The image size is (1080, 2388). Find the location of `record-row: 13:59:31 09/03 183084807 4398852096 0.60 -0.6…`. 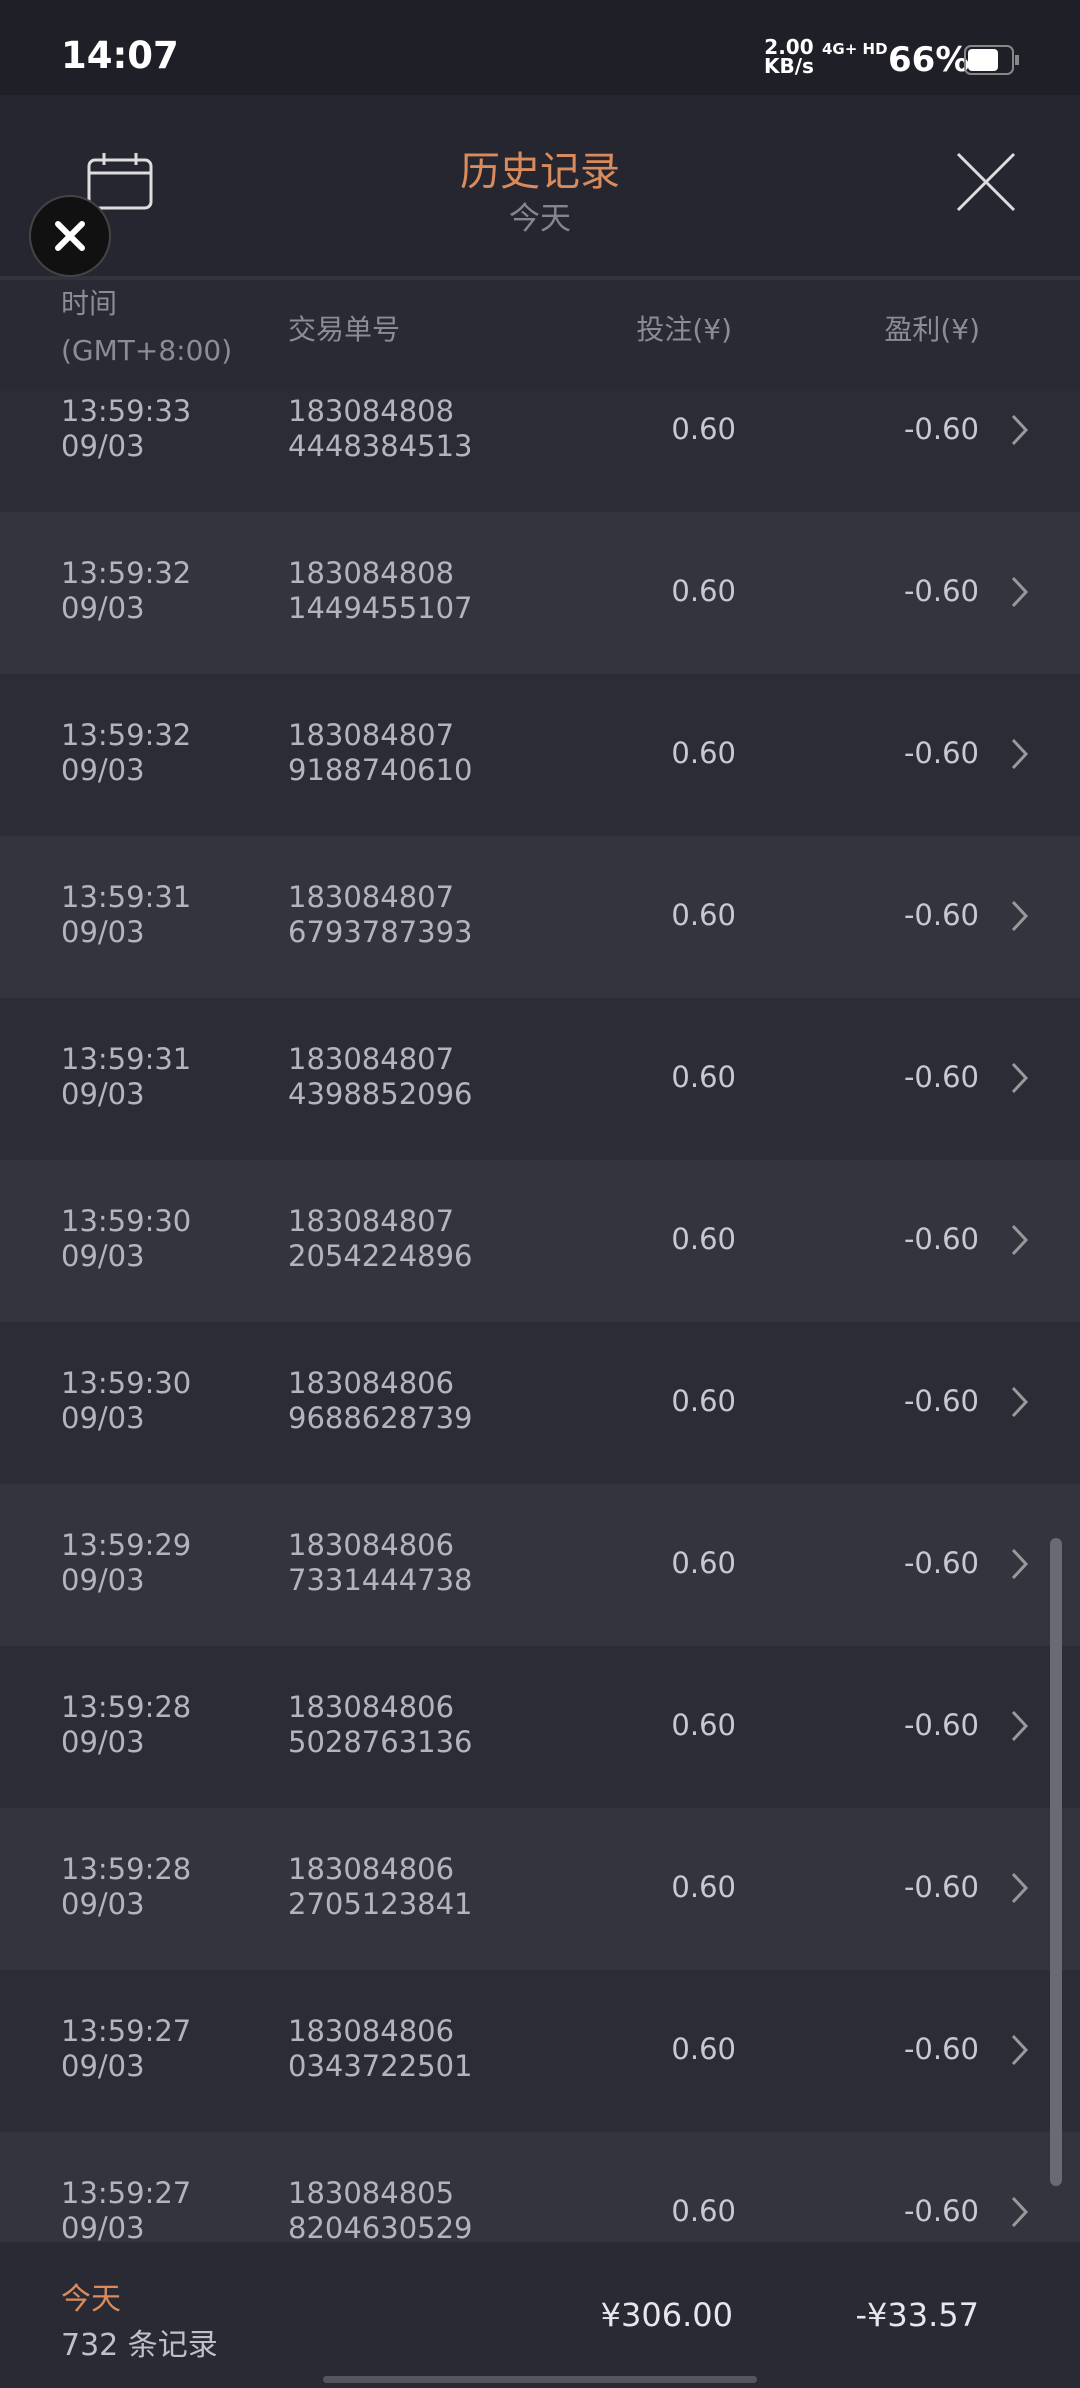

record-row: 13:59:31 09/03 183084807 4398852096 0.60 -0.6… is located at coordinates (540, 1079).